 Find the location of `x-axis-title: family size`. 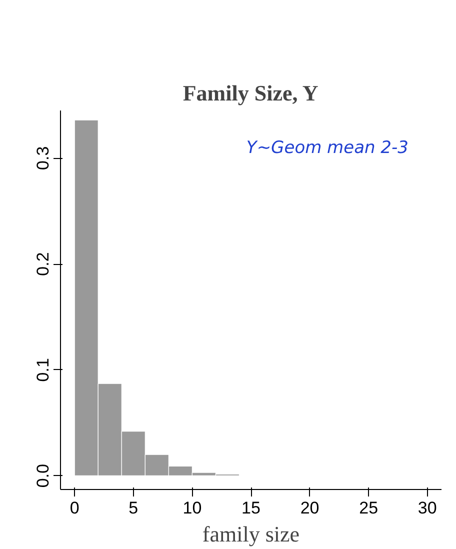

x-axis-title: family size is located at coordinates (251, 534).